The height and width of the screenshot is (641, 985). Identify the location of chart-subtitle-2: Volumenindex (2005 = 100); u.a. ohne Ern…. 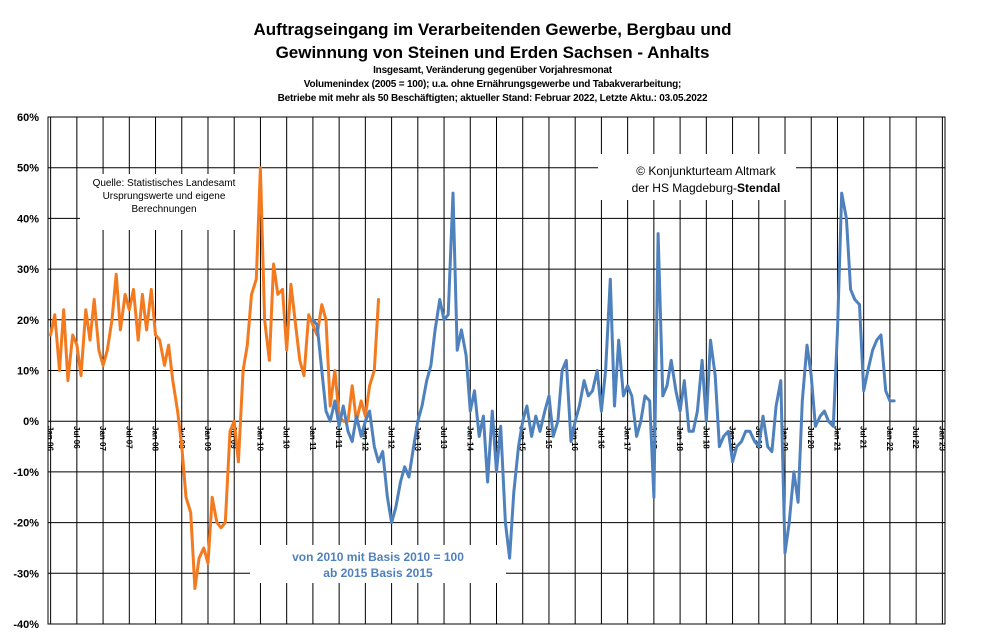
(492, 84).